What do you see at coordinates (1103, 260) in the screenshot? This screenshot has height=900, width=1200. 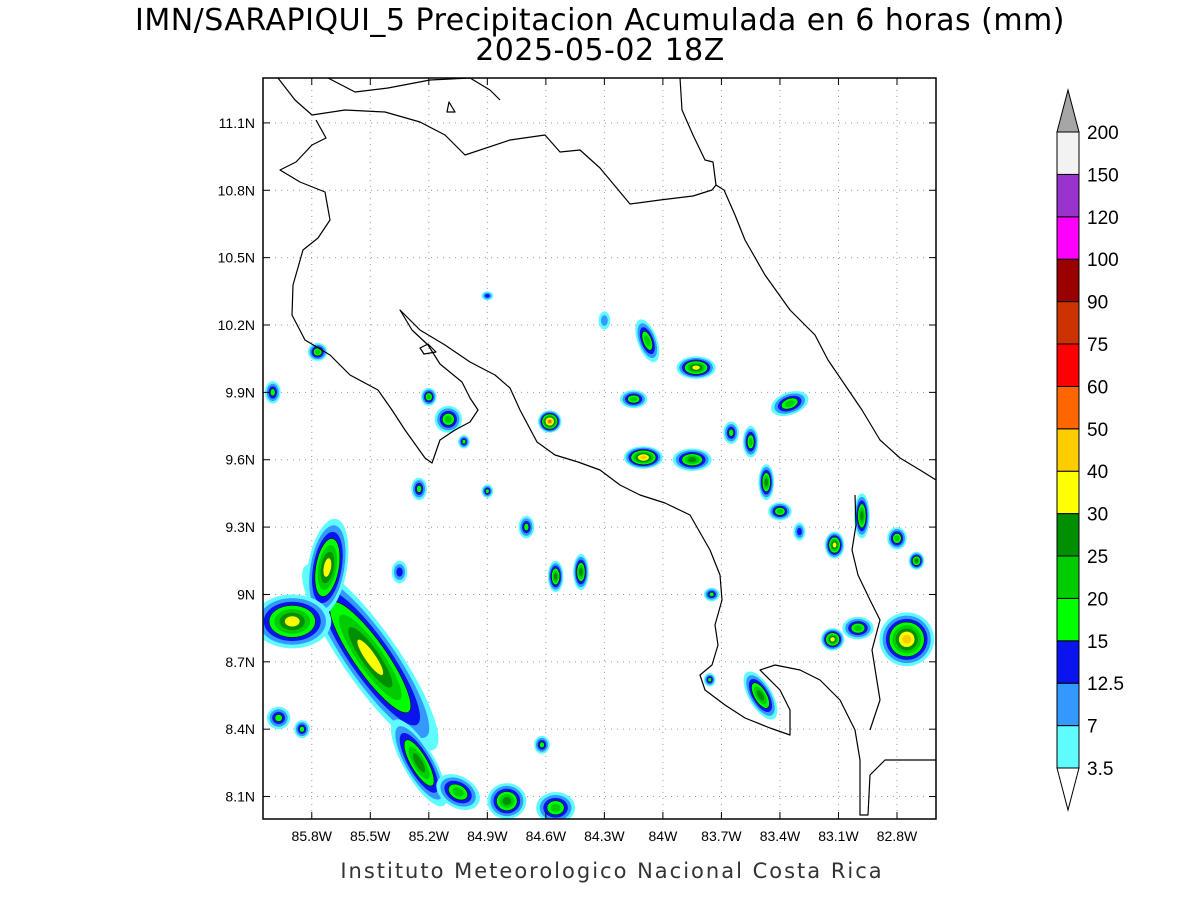 I see `colorbar-label: 100` at bounding box center [1103, 260].